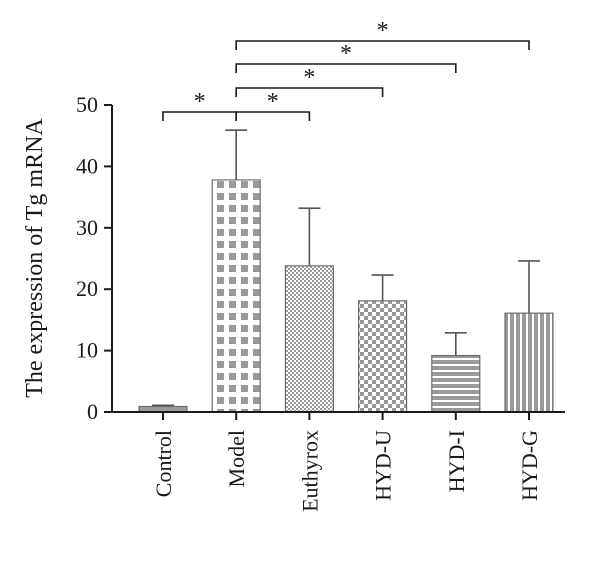 The image size is (600, 567). I want to click on y-tick-label: 30, so click(87, 227).